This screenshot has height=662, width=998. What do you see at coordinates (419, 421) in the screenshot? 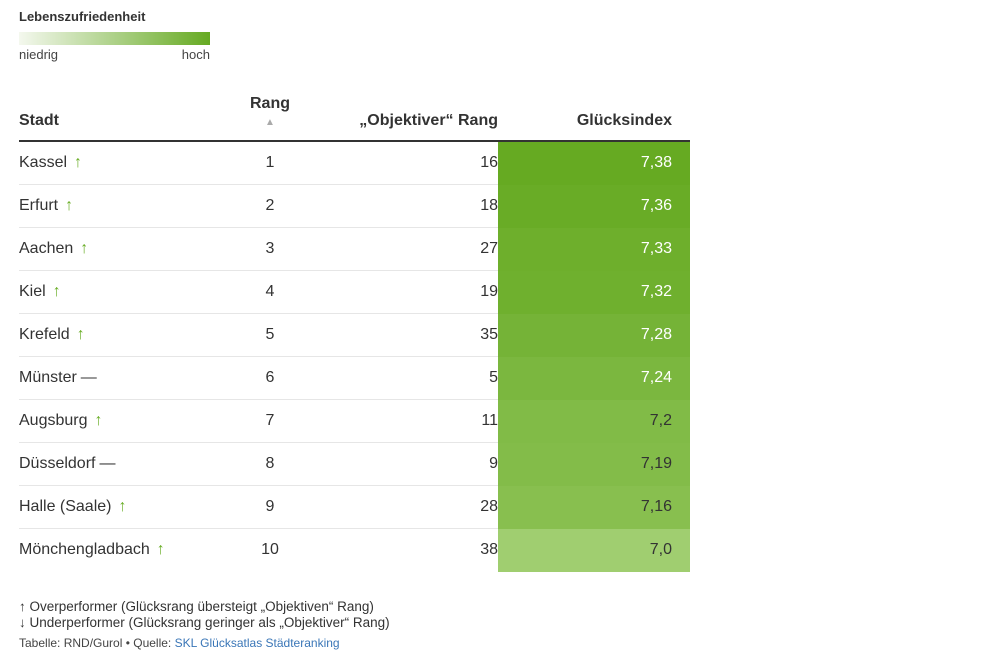
I see `cell-objective-rank: 11` at bounding box center [419, 421].